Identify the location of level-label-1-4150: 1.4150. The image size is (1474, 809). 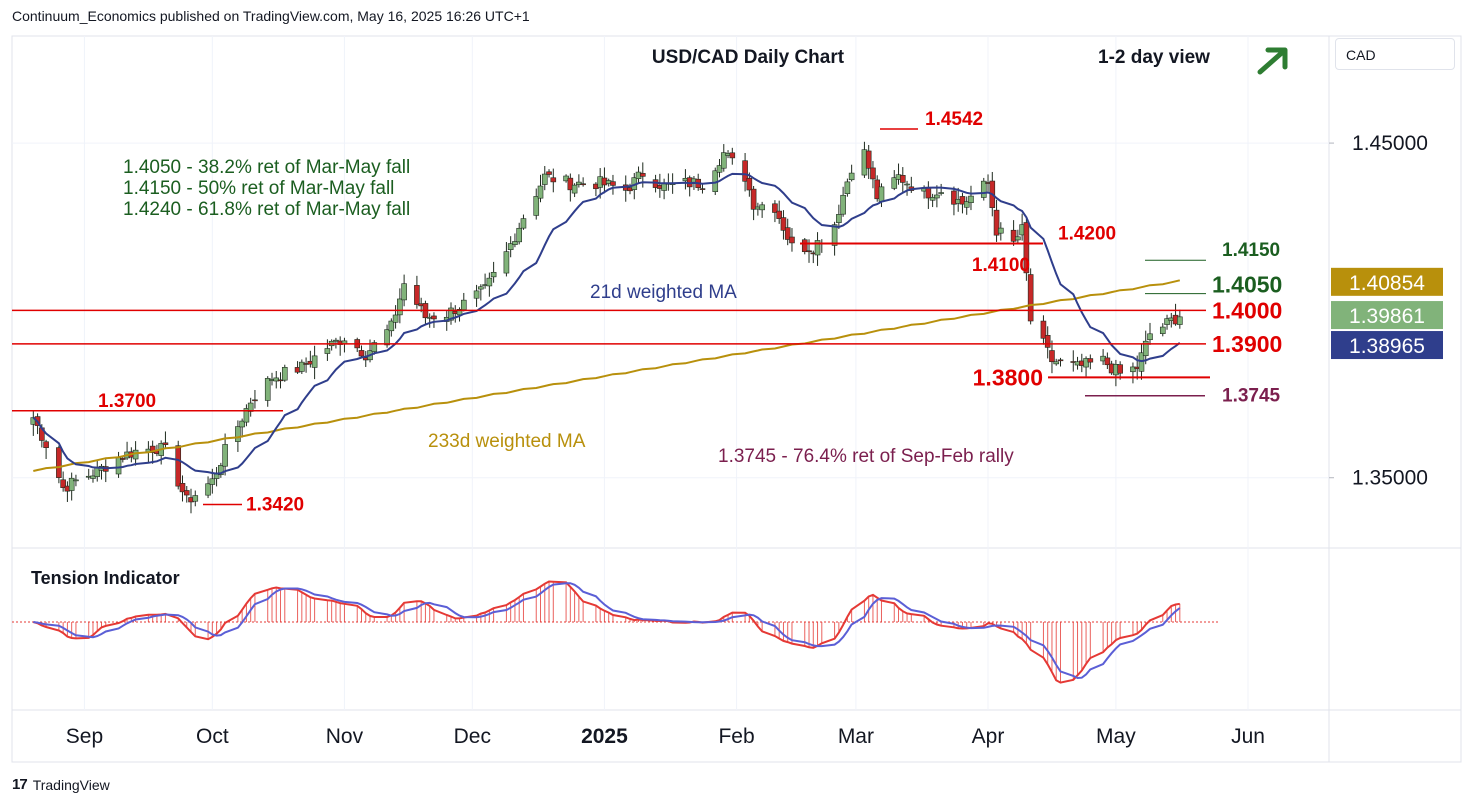
(1251, 250).